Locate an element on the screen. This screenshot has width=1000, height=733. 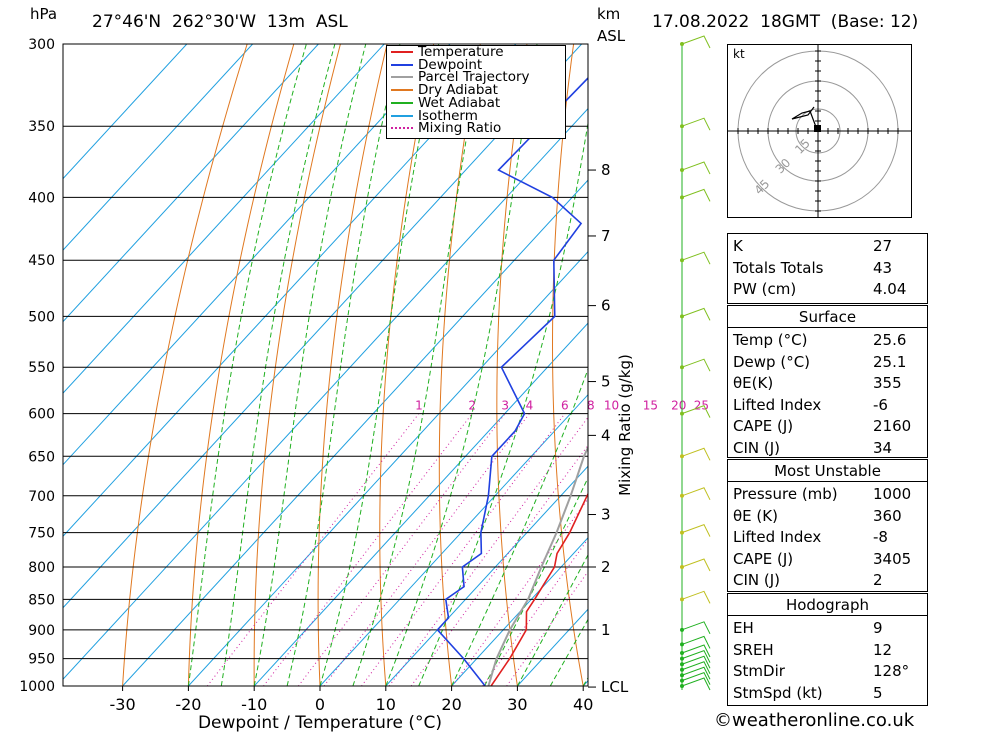
dewpoint-line is located at coordinates (512, 381).